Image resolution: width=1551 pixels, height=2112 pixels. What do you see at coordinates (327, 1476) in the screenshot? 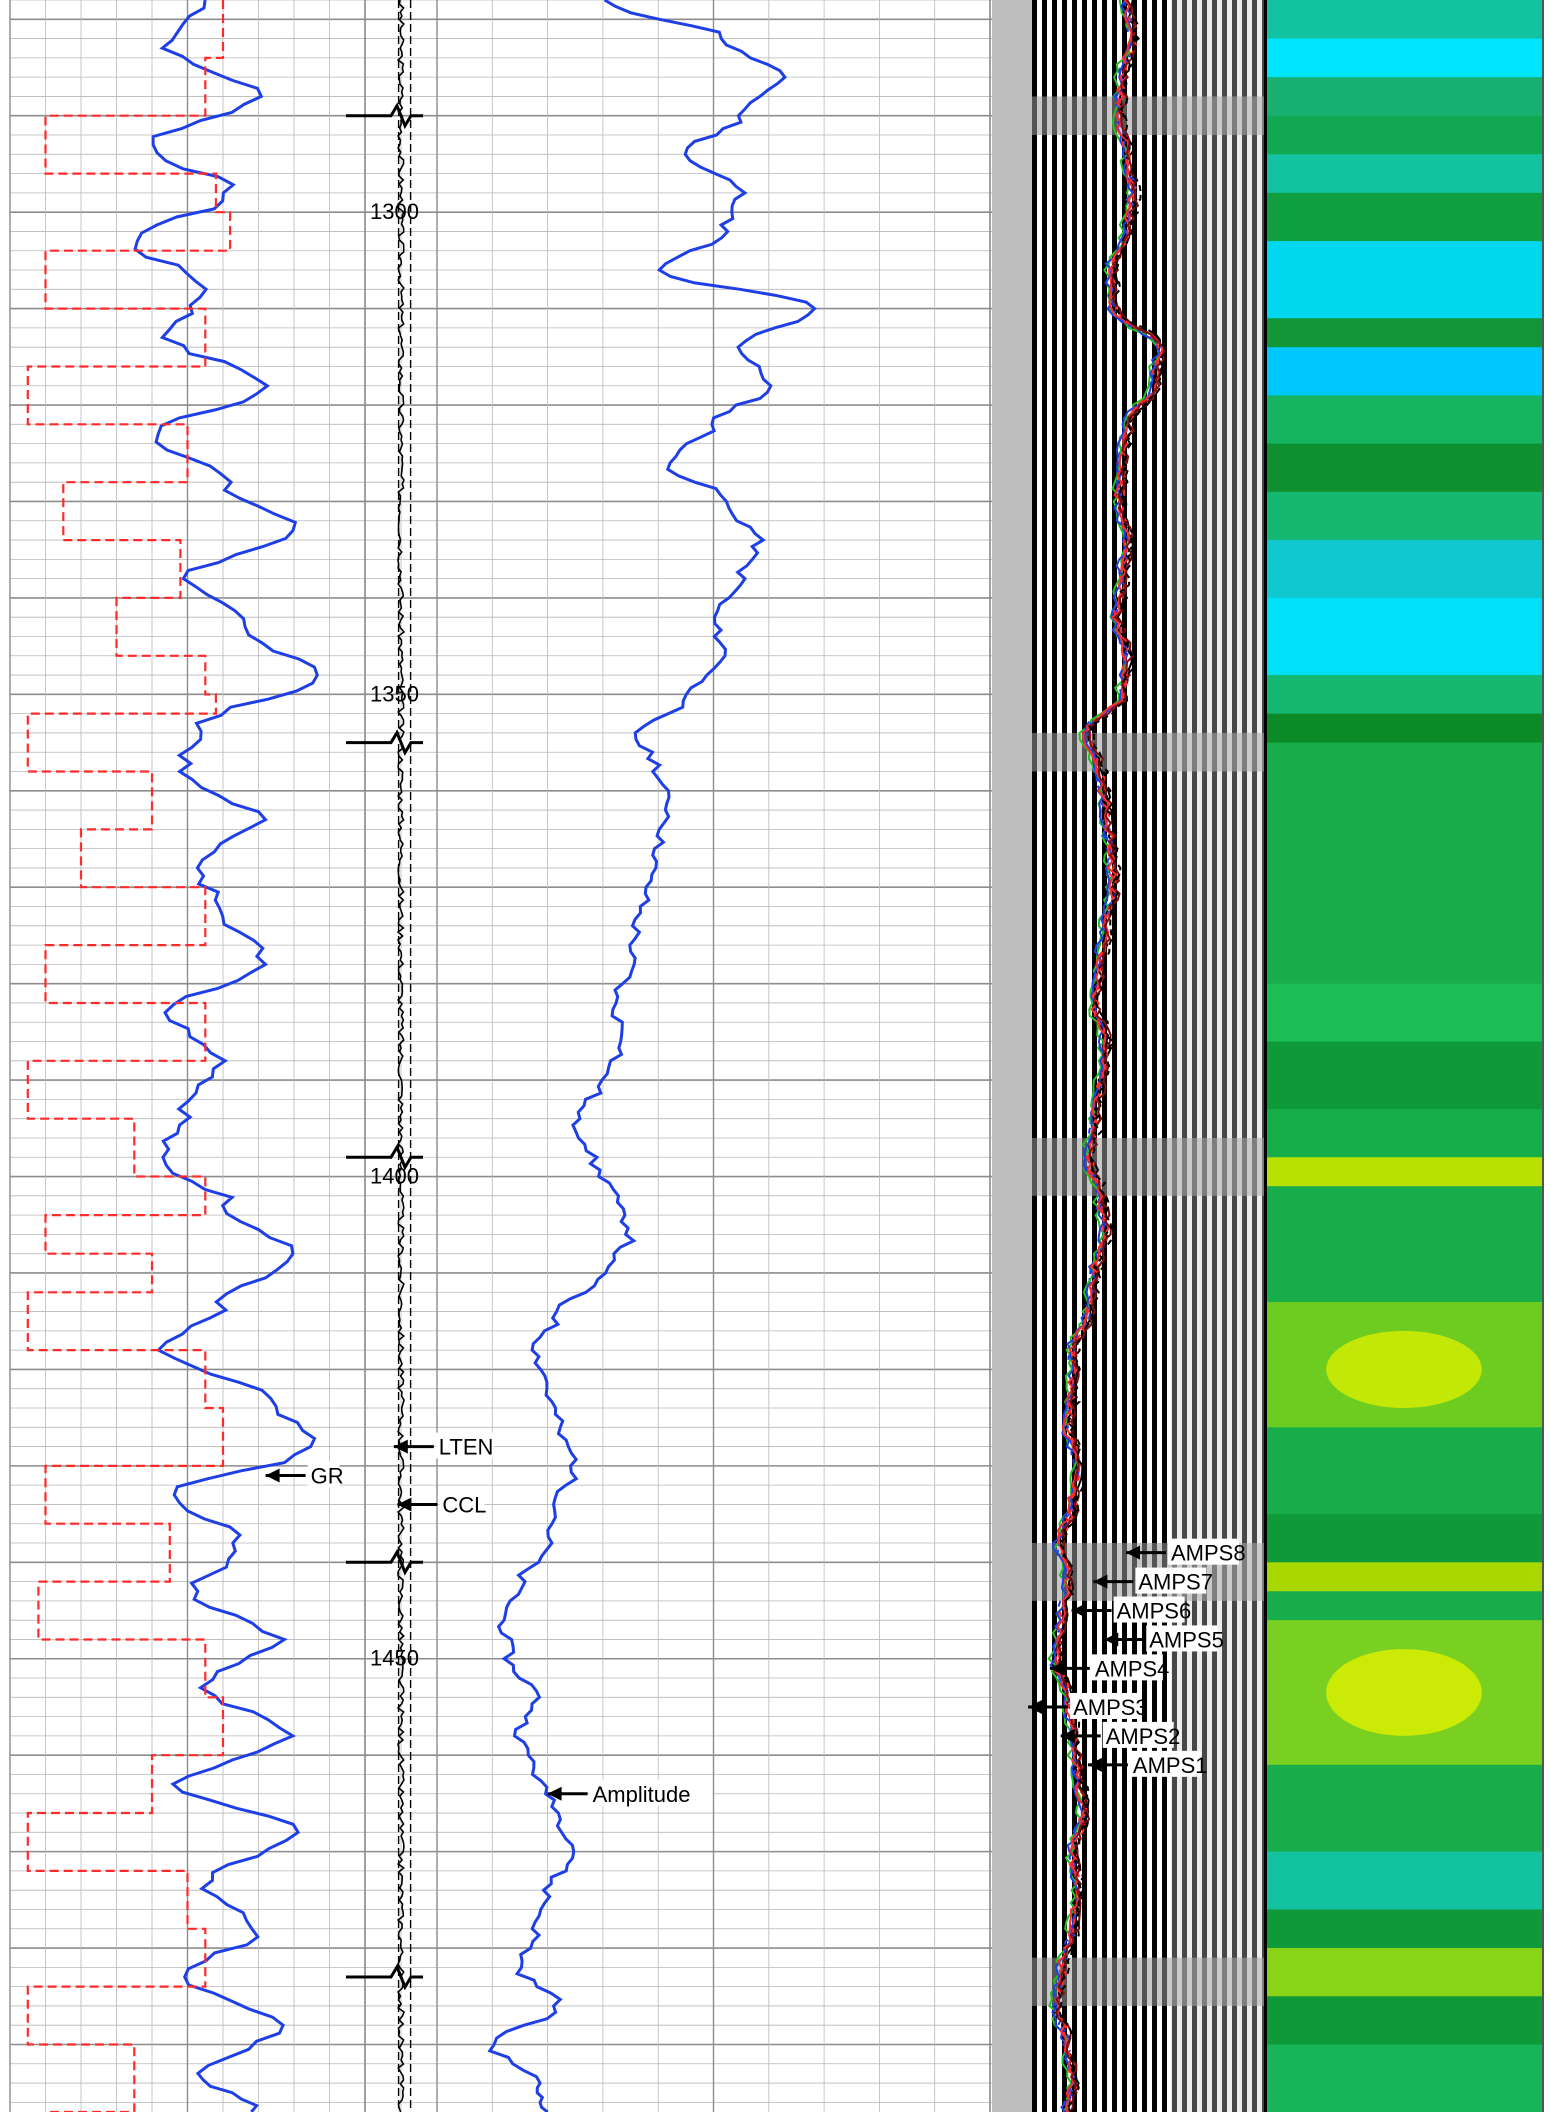
I see `annotation-label: GR` at bounding box center [327, 1476].